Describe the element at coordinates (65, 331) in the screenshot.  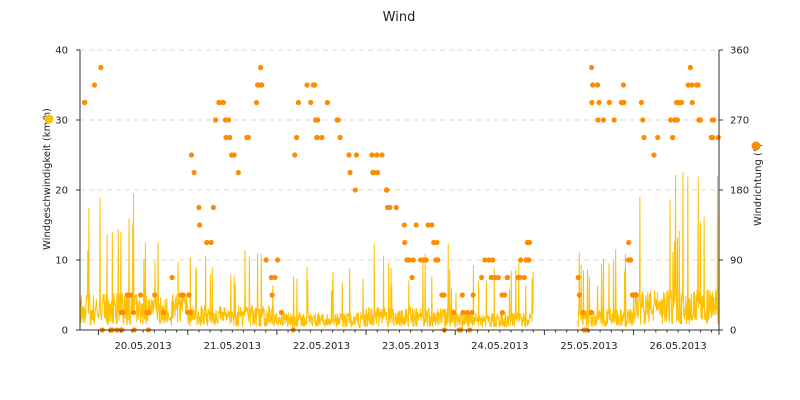
I see `y-left-tick-label: 0` at that location.